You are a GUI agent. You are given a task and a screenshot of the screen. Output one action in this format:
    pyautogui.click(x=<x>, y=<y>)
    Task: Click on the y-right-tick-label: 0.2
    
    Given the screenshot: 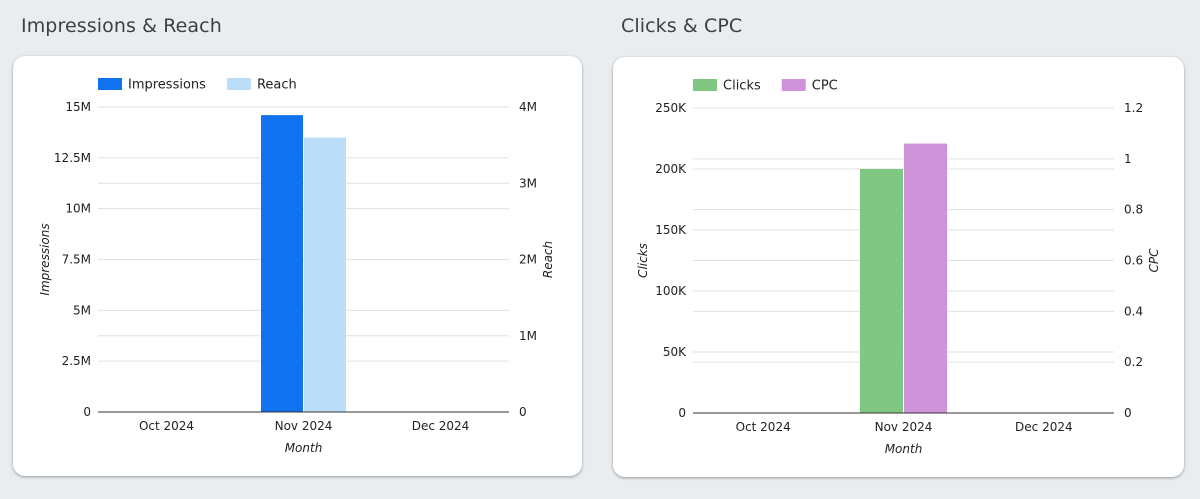 What is the action you would take?
    pyautogui.click(x=1133, y=362)
    